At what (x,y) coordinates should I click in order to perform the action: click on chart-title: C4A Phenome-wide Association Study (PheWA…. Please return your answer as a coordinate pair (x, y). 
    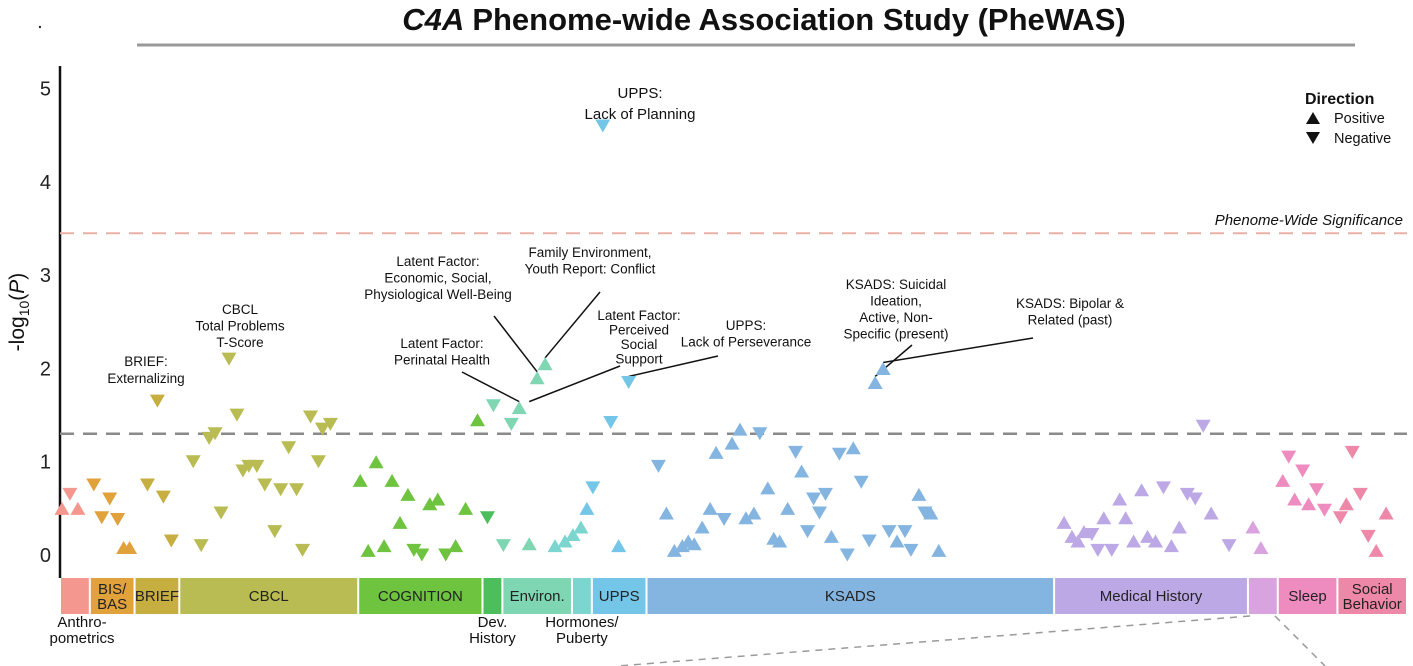
    Looking at the image, I should click on (763, 19).